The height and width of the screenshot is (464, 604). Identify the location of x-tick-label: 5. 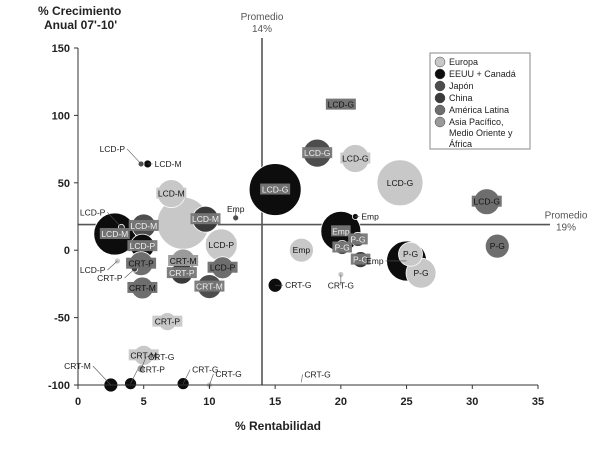
(144, 402).